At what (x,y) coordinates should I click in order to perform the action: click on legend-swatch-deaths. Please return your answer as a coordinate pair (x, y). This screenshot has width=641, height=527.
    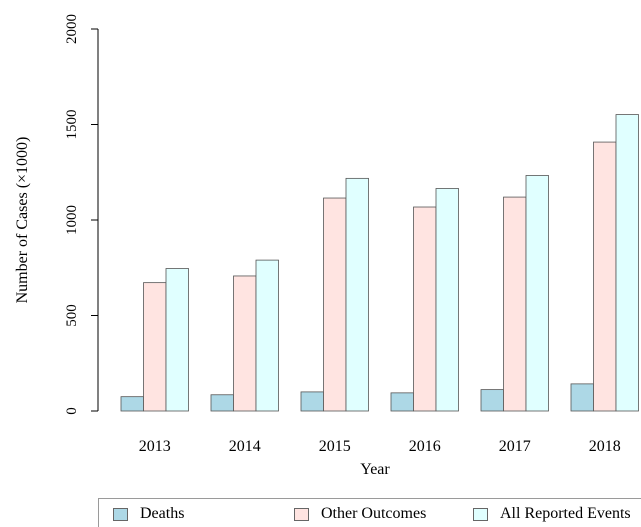
    Looking at the image, I should click on (120, 514).